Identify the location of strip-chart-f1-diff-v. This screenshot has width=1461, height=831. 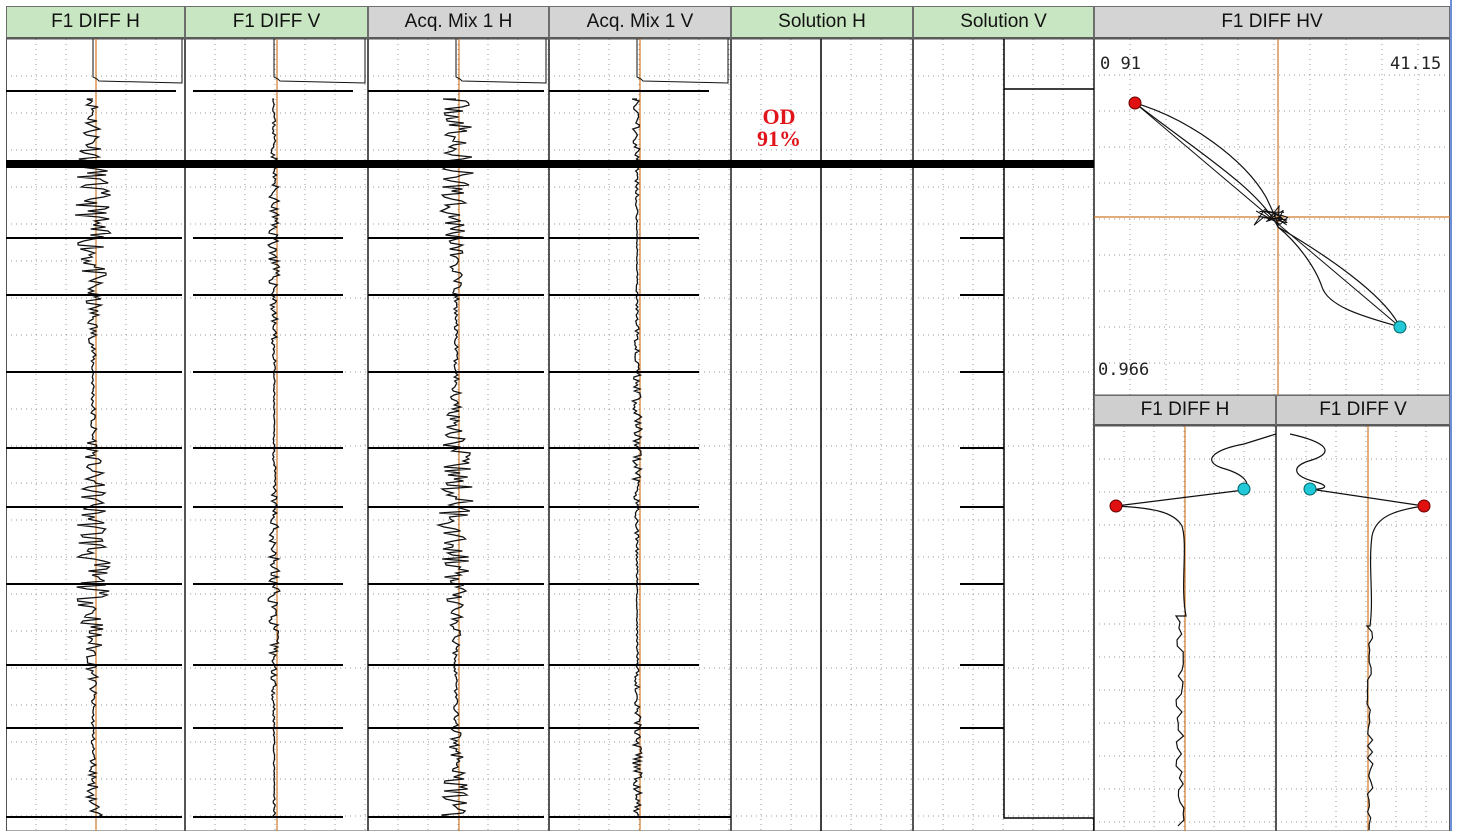
(276, 435).